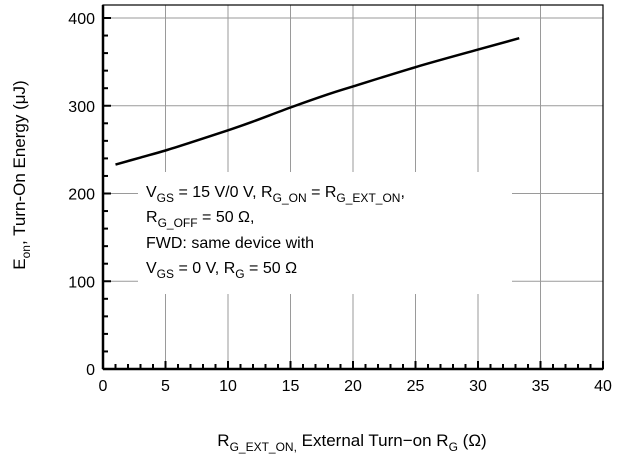 This screenshot has height=463, width=629. I want to click on annotation-line-4-b: = 0 V, R, so click(204, 268).